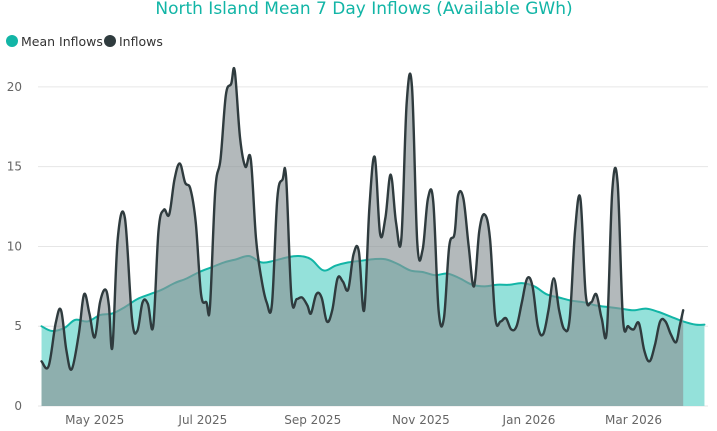  Describe the element at coordinates (18, 406) in the screenshot. I see `y-tick-label: 0` at that location.